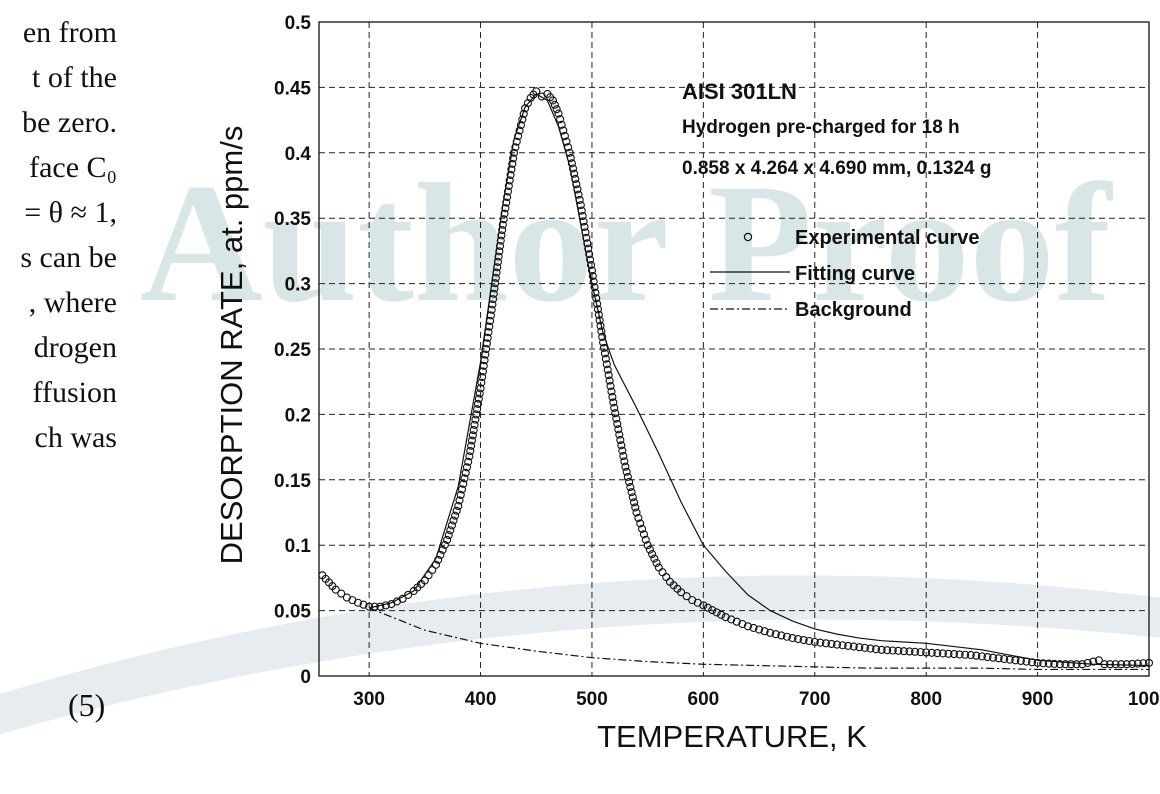  Describe the element at coordinates (69, 122) in the screenshot. I see `body-text-line: be zero.` at that location.